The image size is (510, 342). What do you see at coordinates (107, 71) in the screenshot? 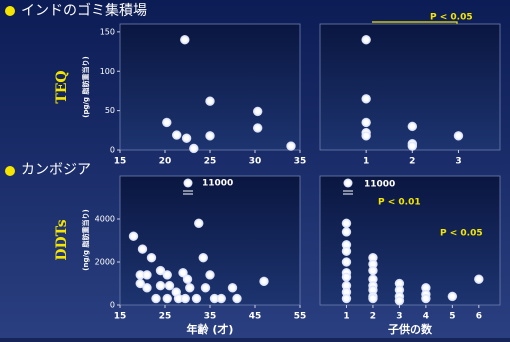
I see `y-tick-label: 100` at bounding box center [107, 71].